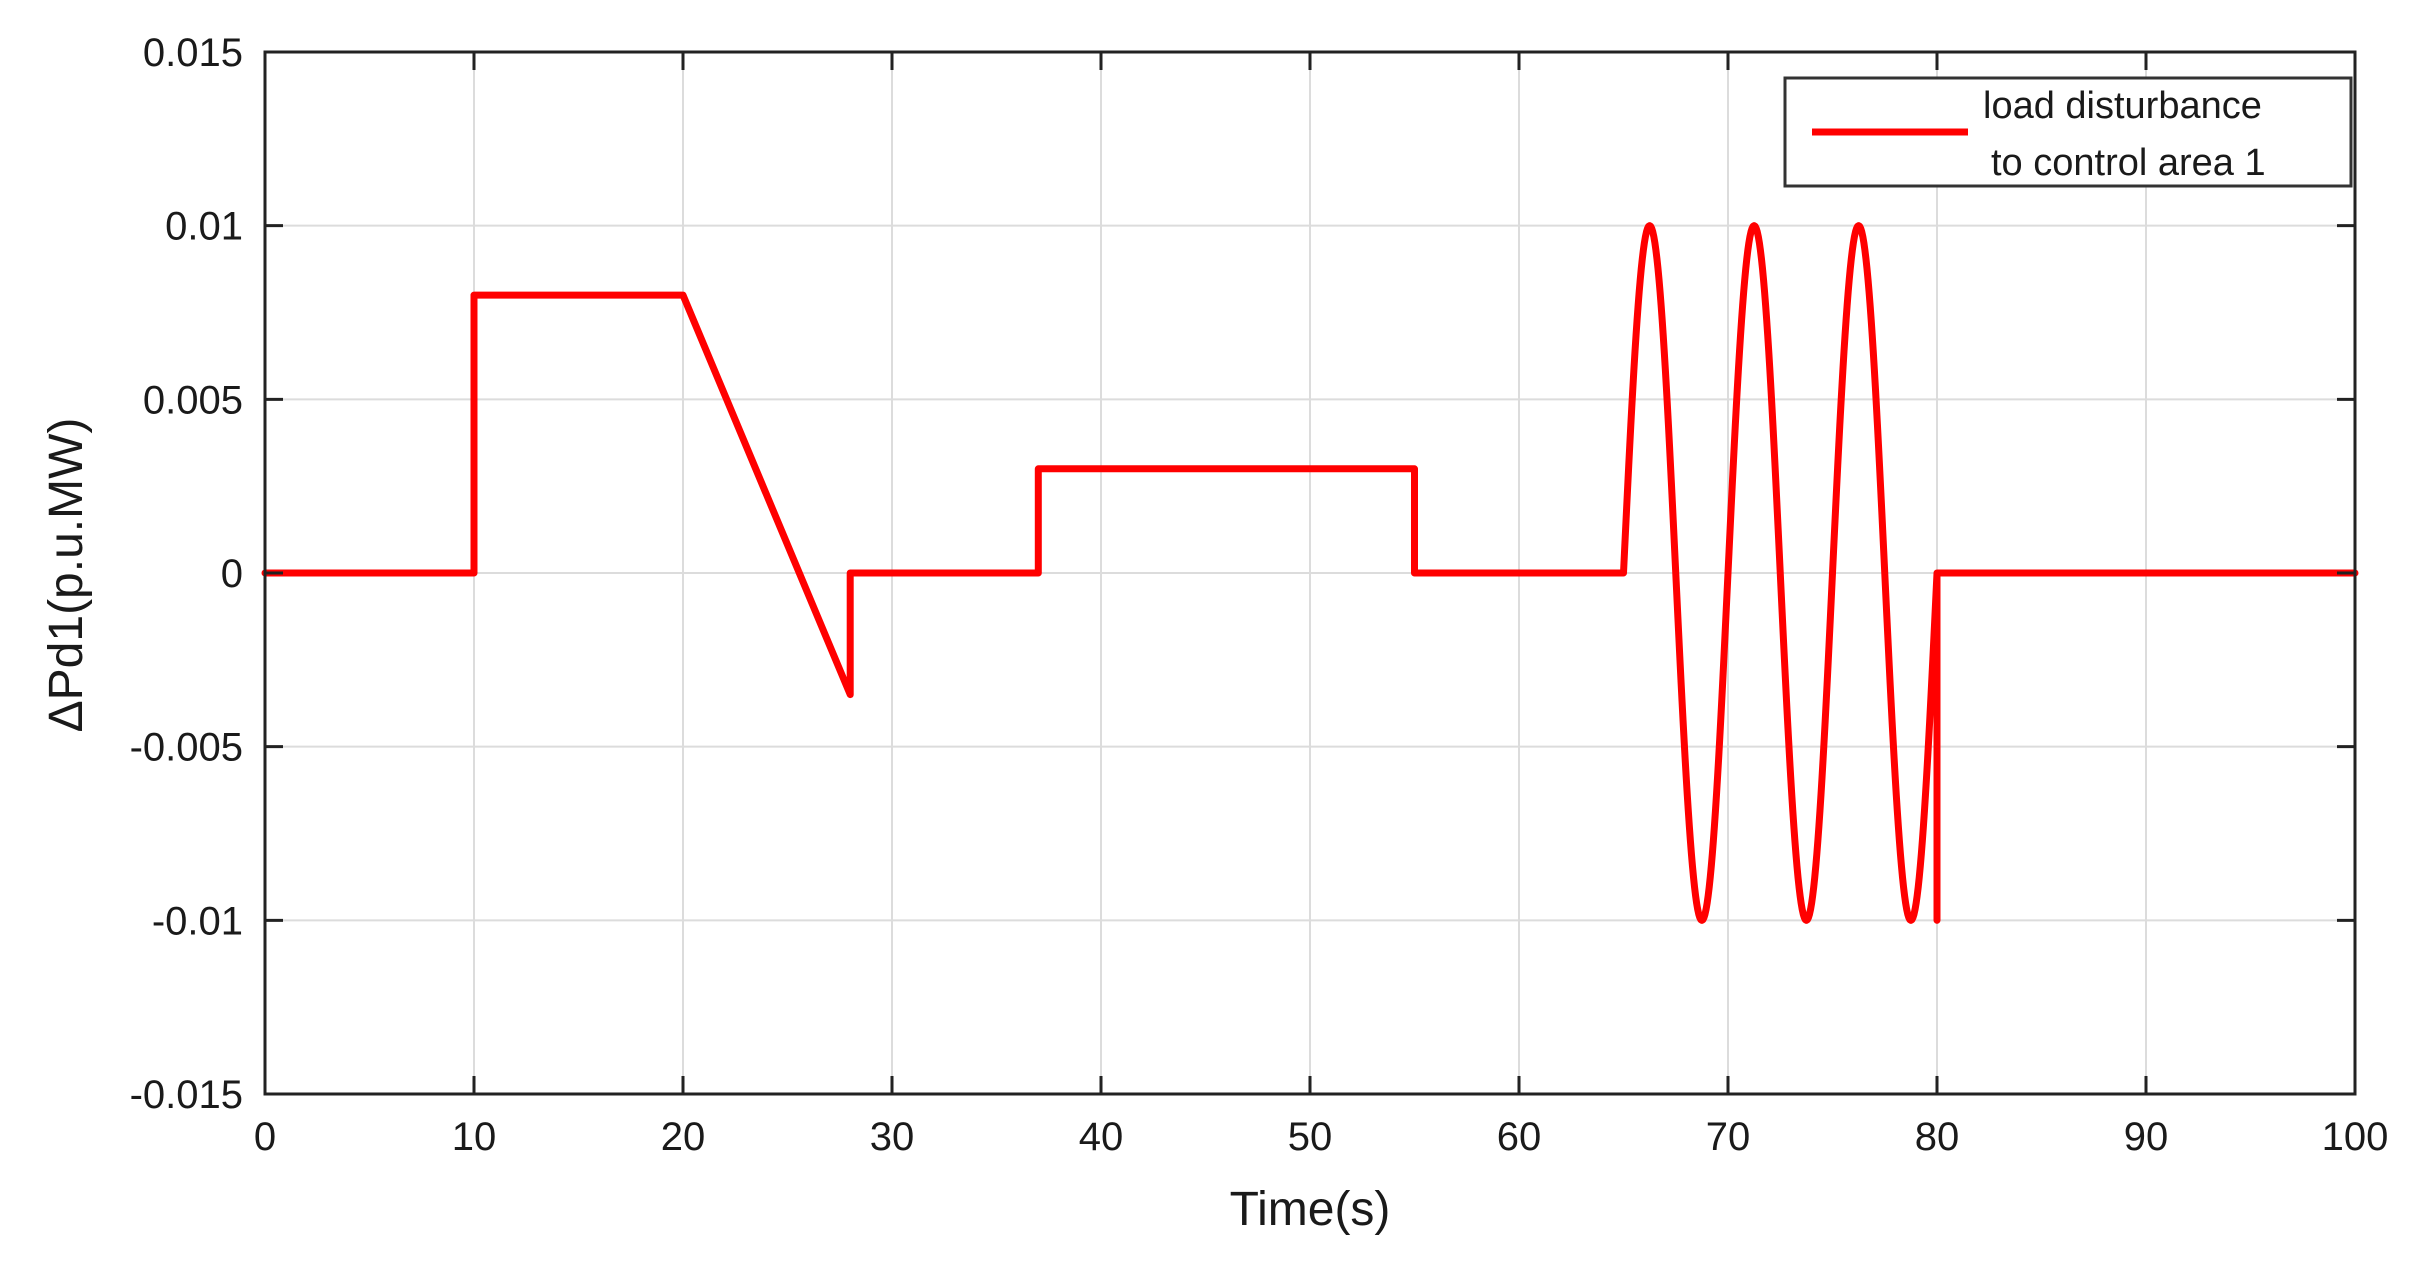 The image size is (2419, 1263). Describe the element at coordinates (892, 1137) in the screenshot. I see `x-tick-label: 30` at that location.